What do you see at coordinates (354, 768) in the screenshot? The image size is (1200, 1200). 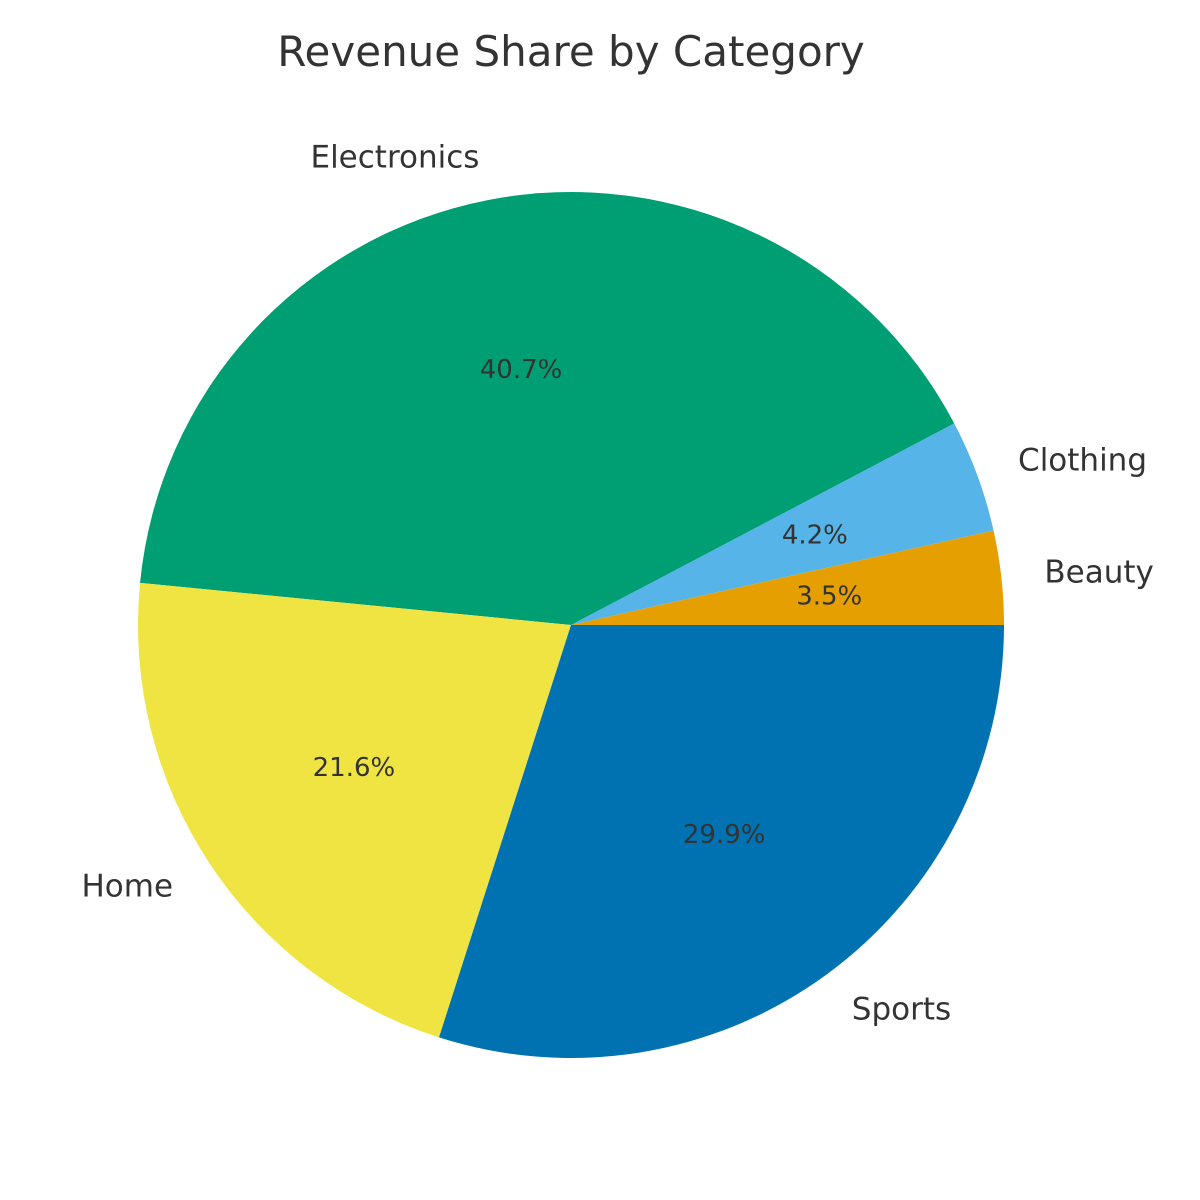 I see `pct-label-home: 21.6%` at bounding box center [354, 768].